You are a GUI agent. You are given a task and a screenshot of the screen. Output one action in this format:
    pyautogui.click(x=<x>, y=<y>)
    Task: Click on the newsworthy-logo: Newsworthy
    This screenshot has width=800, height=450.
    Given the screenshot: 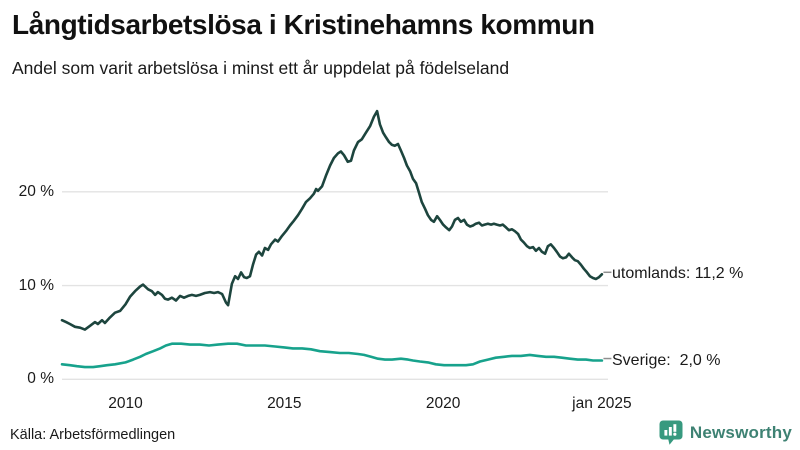 What is the action you would take?
    pyautogui.click(x=725, y=432)
    